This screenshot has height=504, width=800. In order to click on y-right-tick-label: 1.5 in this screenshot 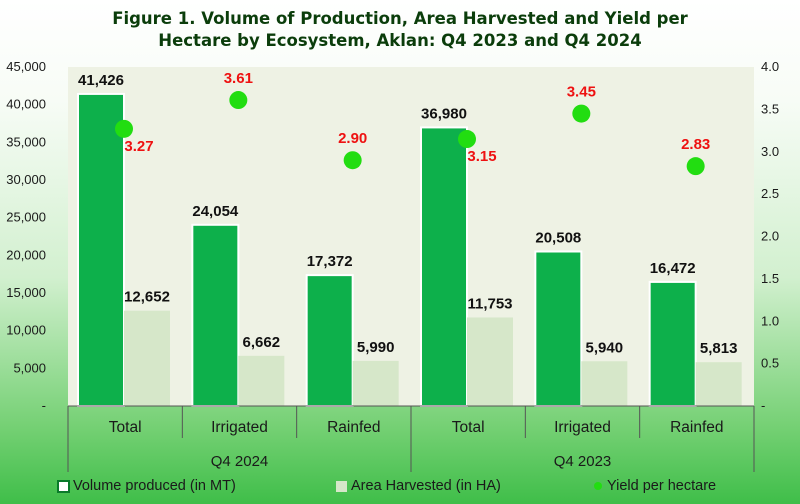, I will do `click(770, 278)`.